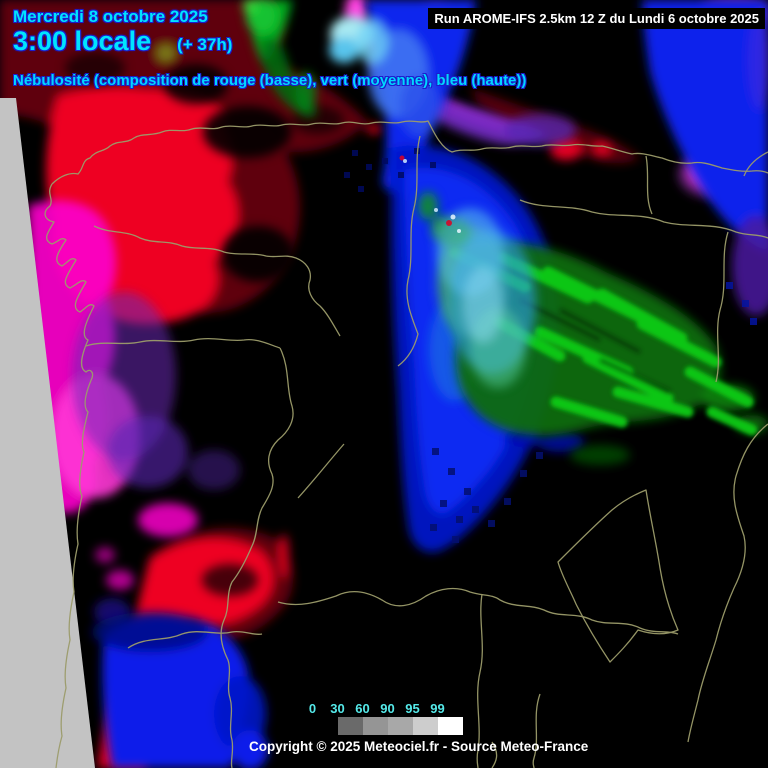  I want to click on legend-swatches, so click(396, 726).